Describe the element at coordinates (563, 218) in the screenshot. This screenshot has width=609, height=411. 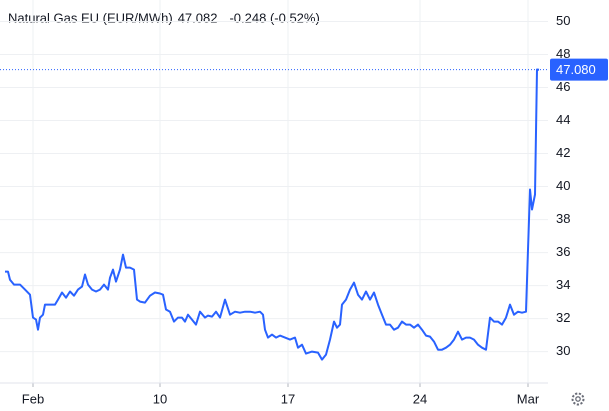
I see `y-tick-label: 38` at that location.